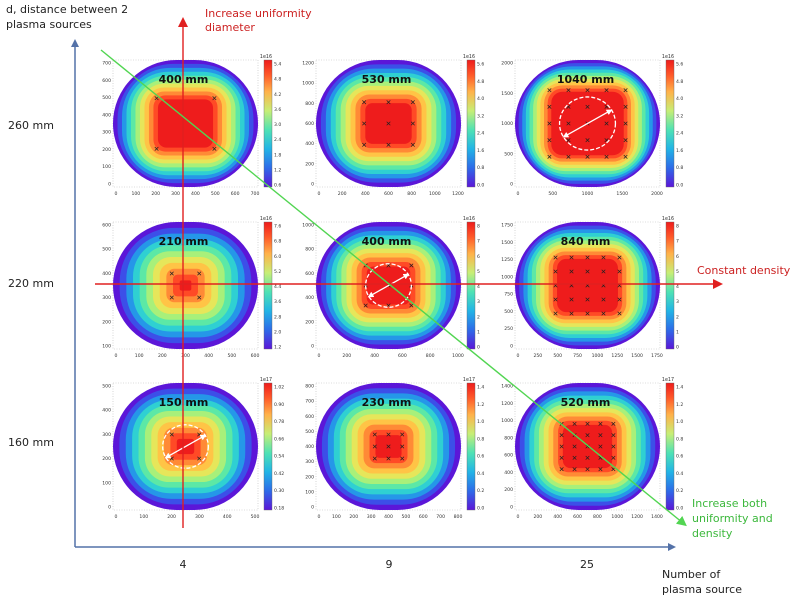 Image resolution: width=800 pixels, height=600 pixels. What do you see at coordinates (679, 116) in the screenshot?
I see `colorbar-tick-label: 3.2` at bounding box center [679, 116].